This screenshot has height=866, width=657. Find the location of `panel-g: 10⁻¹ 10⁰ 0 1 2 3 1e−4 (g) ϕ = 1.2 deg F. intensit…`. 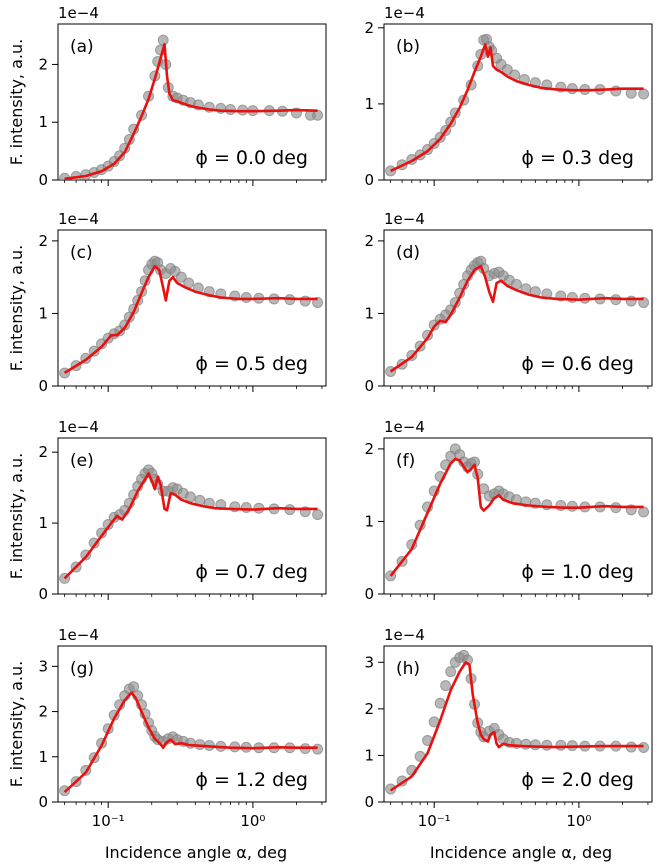

panel-g: 10⁻¹ 10⁰ 0 1 2 3 1e−4 (g) ϕ = 1.2 deg F. intensit… is located at coordinates (167, 728).